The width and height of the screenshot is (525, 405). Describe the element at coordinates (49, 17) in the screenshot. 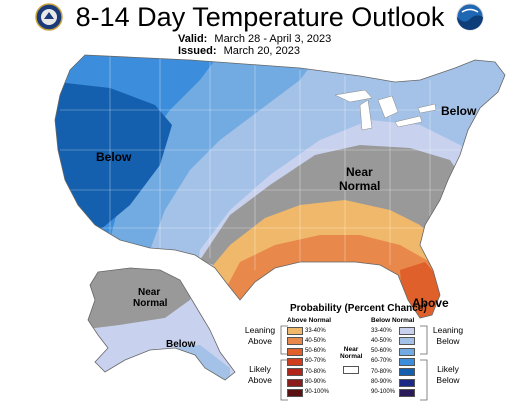

I see `doc-seal-icon` at that location.